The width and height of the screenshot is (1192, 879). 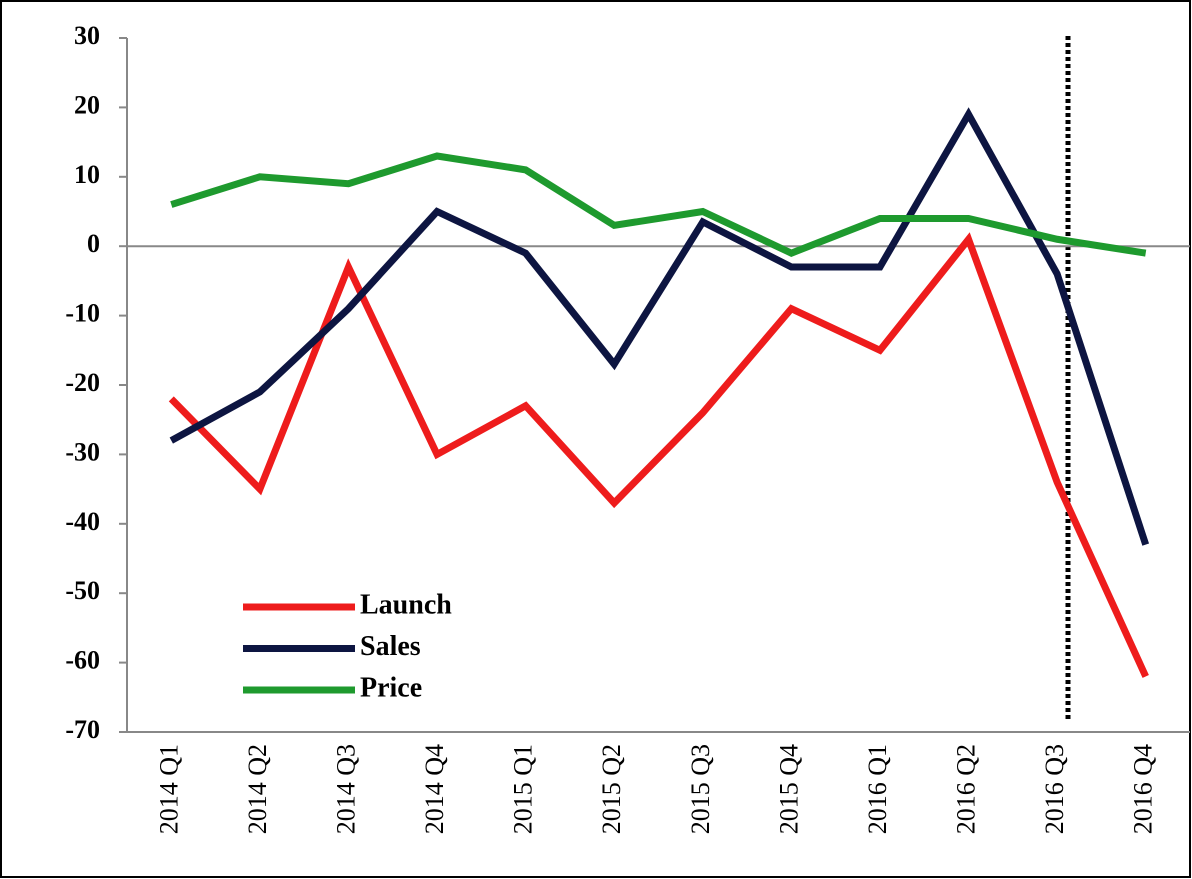 I want to click on legend-label: Sales, so click(x=390, y=646).